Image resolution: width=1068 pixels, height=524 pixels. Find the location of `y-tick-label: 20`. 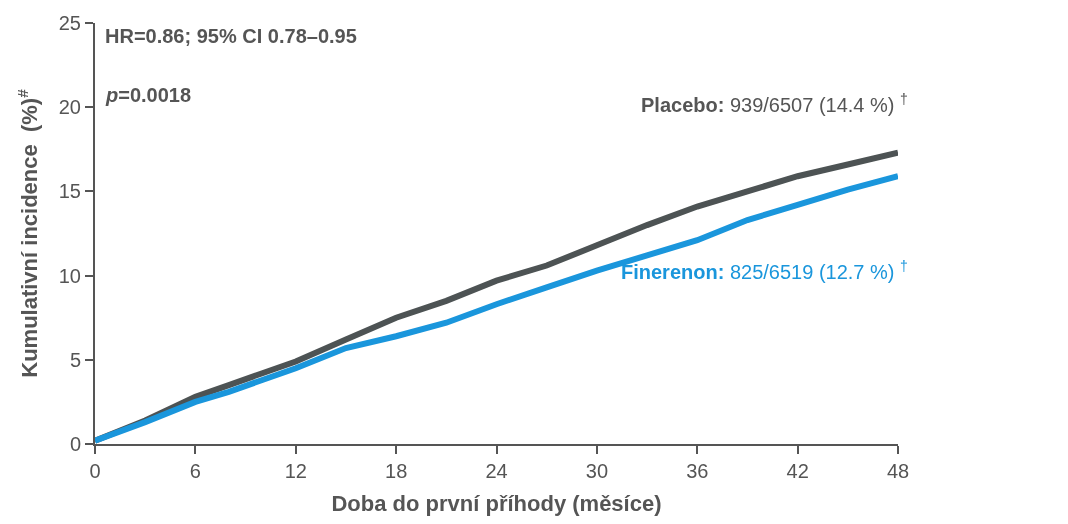

y-tick-label: 20 is located at coordinates (69, 107).